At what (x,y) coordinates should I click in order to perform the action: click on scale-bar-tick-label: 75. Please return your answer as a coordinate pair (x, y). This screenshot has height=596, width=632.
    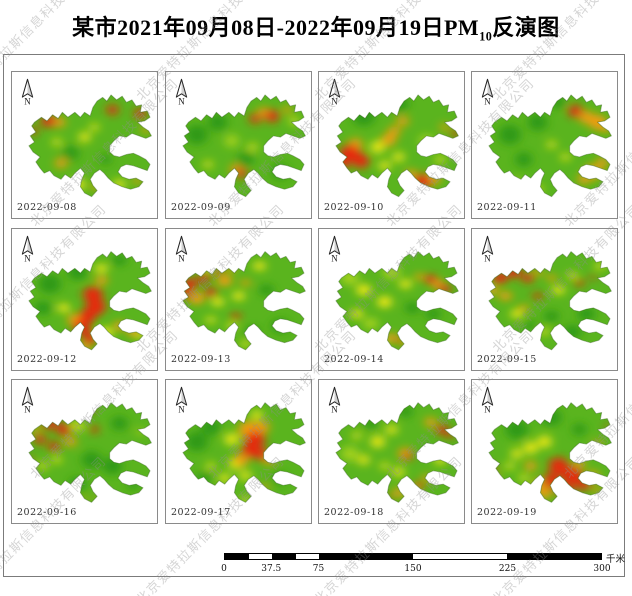
    Looking at the image, I should click on (318, 569).